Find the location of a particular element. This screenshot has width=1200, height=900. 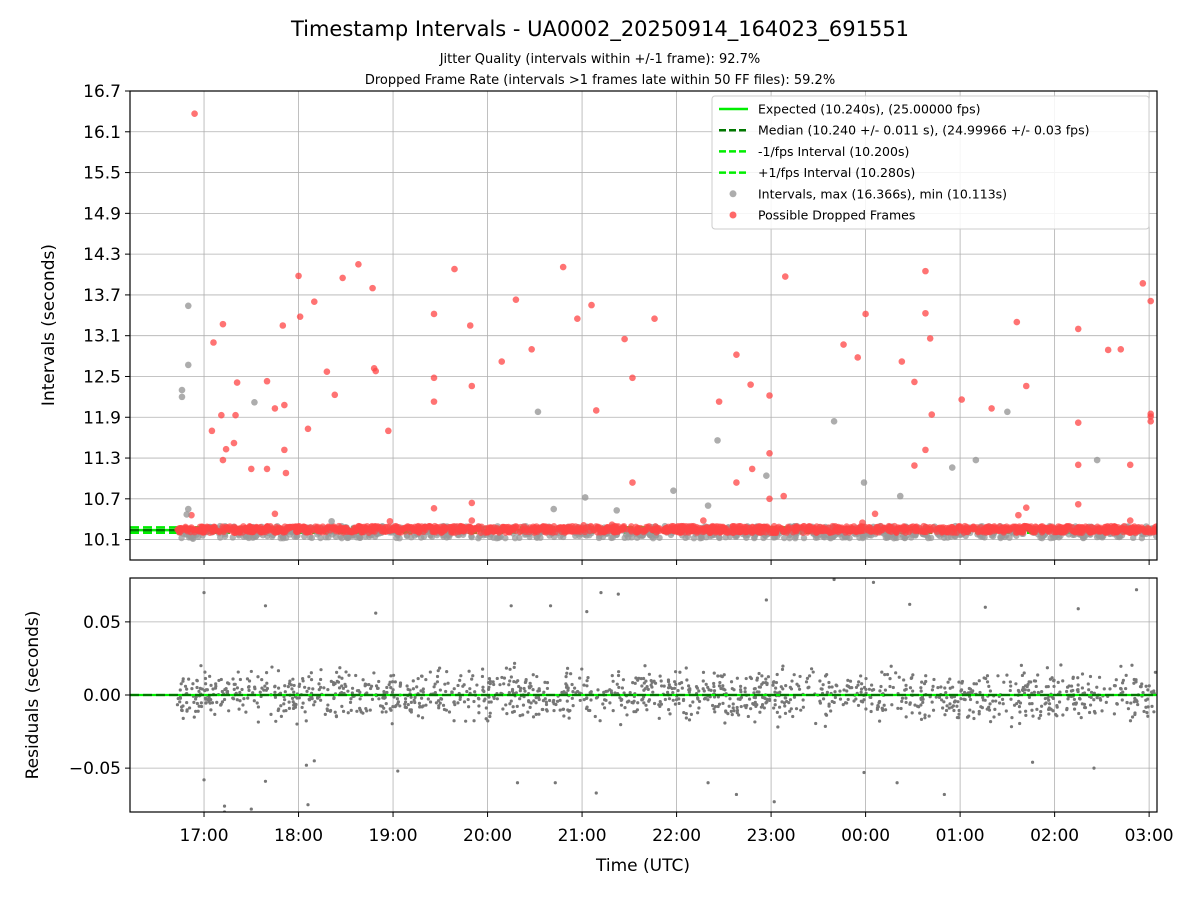

bottom-ytick-label: 0.00 is located at coordinates (102, 696).